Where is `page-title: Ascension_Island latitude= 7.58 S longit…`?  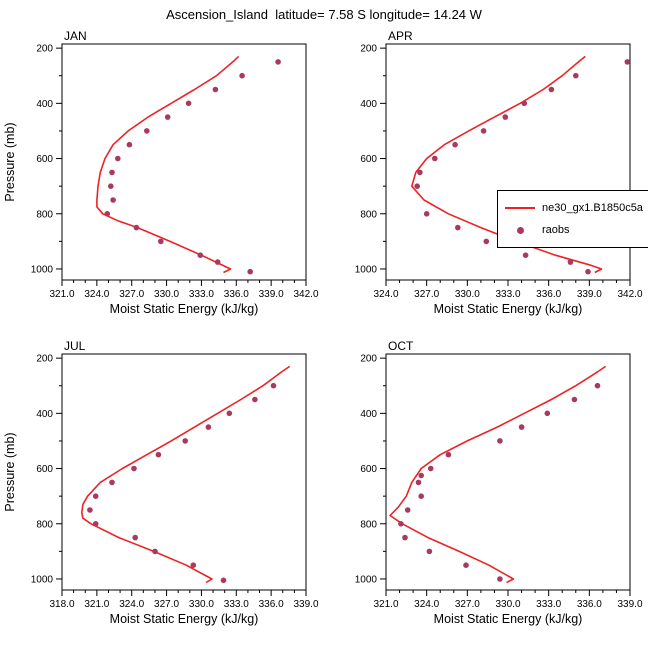
page-title: Ascension_Island latitude= 7.58 S longit… is located at coordinates (324, 14).